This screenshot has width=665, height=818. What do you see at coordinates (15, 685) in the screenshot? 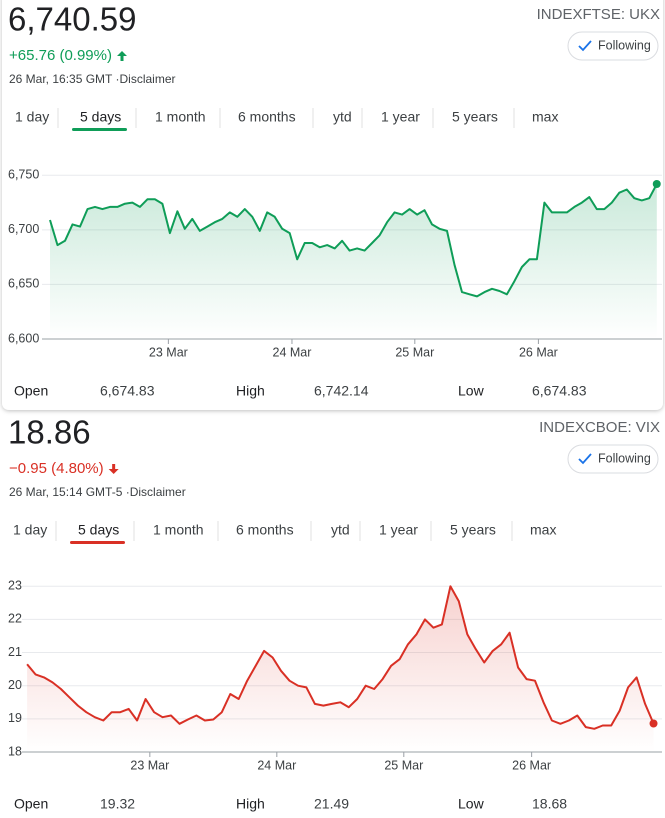
I see `y-tick-label: 20` at bounding box center [15, 685].